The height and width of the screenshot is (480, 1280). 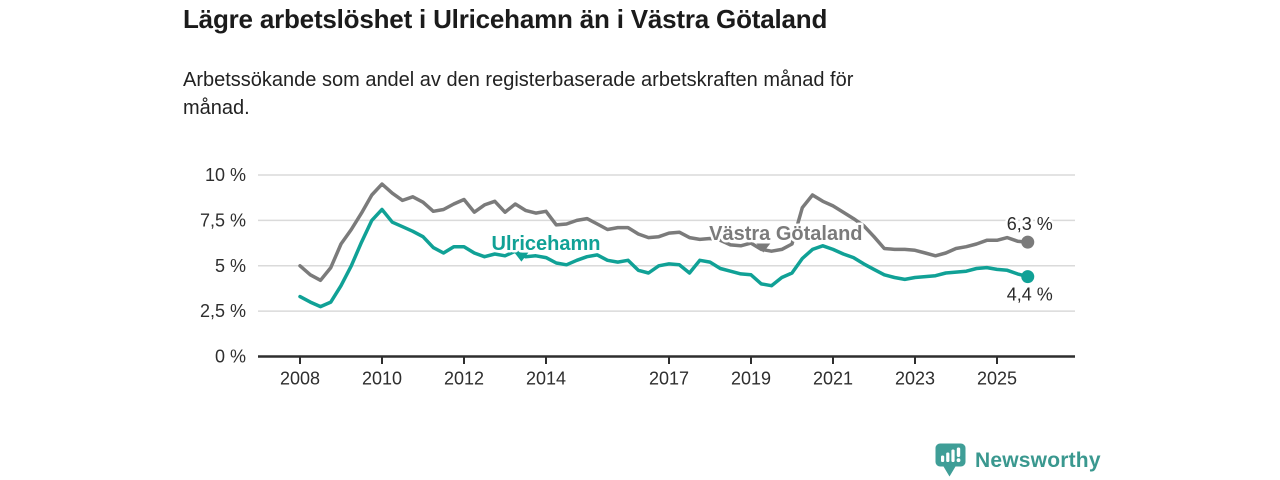 What do you see at coordinates (833, 379) in the screenshot?
I see `x-tick-label: 2021` at bounding box center [833, 379].